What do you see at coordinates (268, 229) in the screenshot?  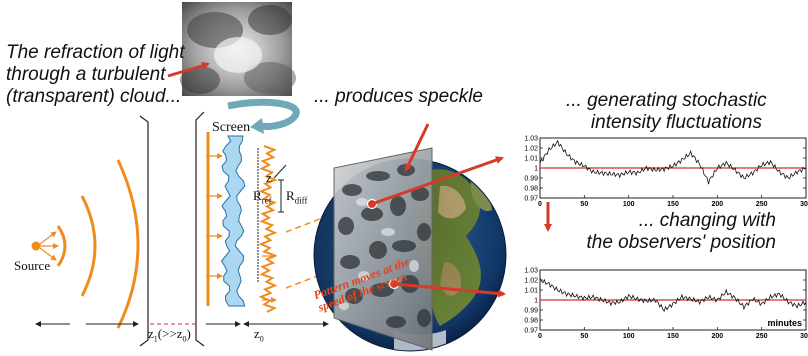 I see `distorted-wavefront` at bounding box center [268, 229].